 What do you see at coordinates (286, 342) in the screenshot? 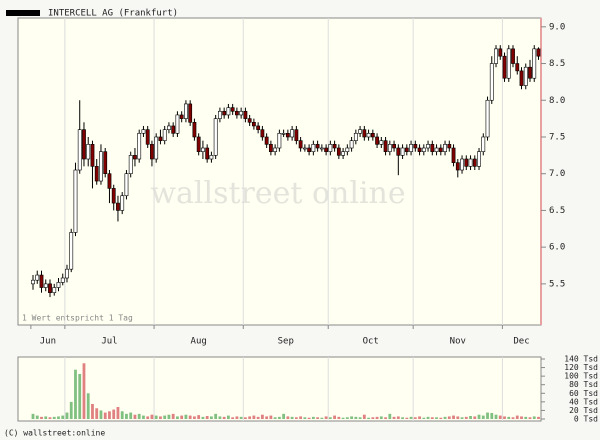
I see `x-tick-label: Sep` at bounding box center [286, 342].